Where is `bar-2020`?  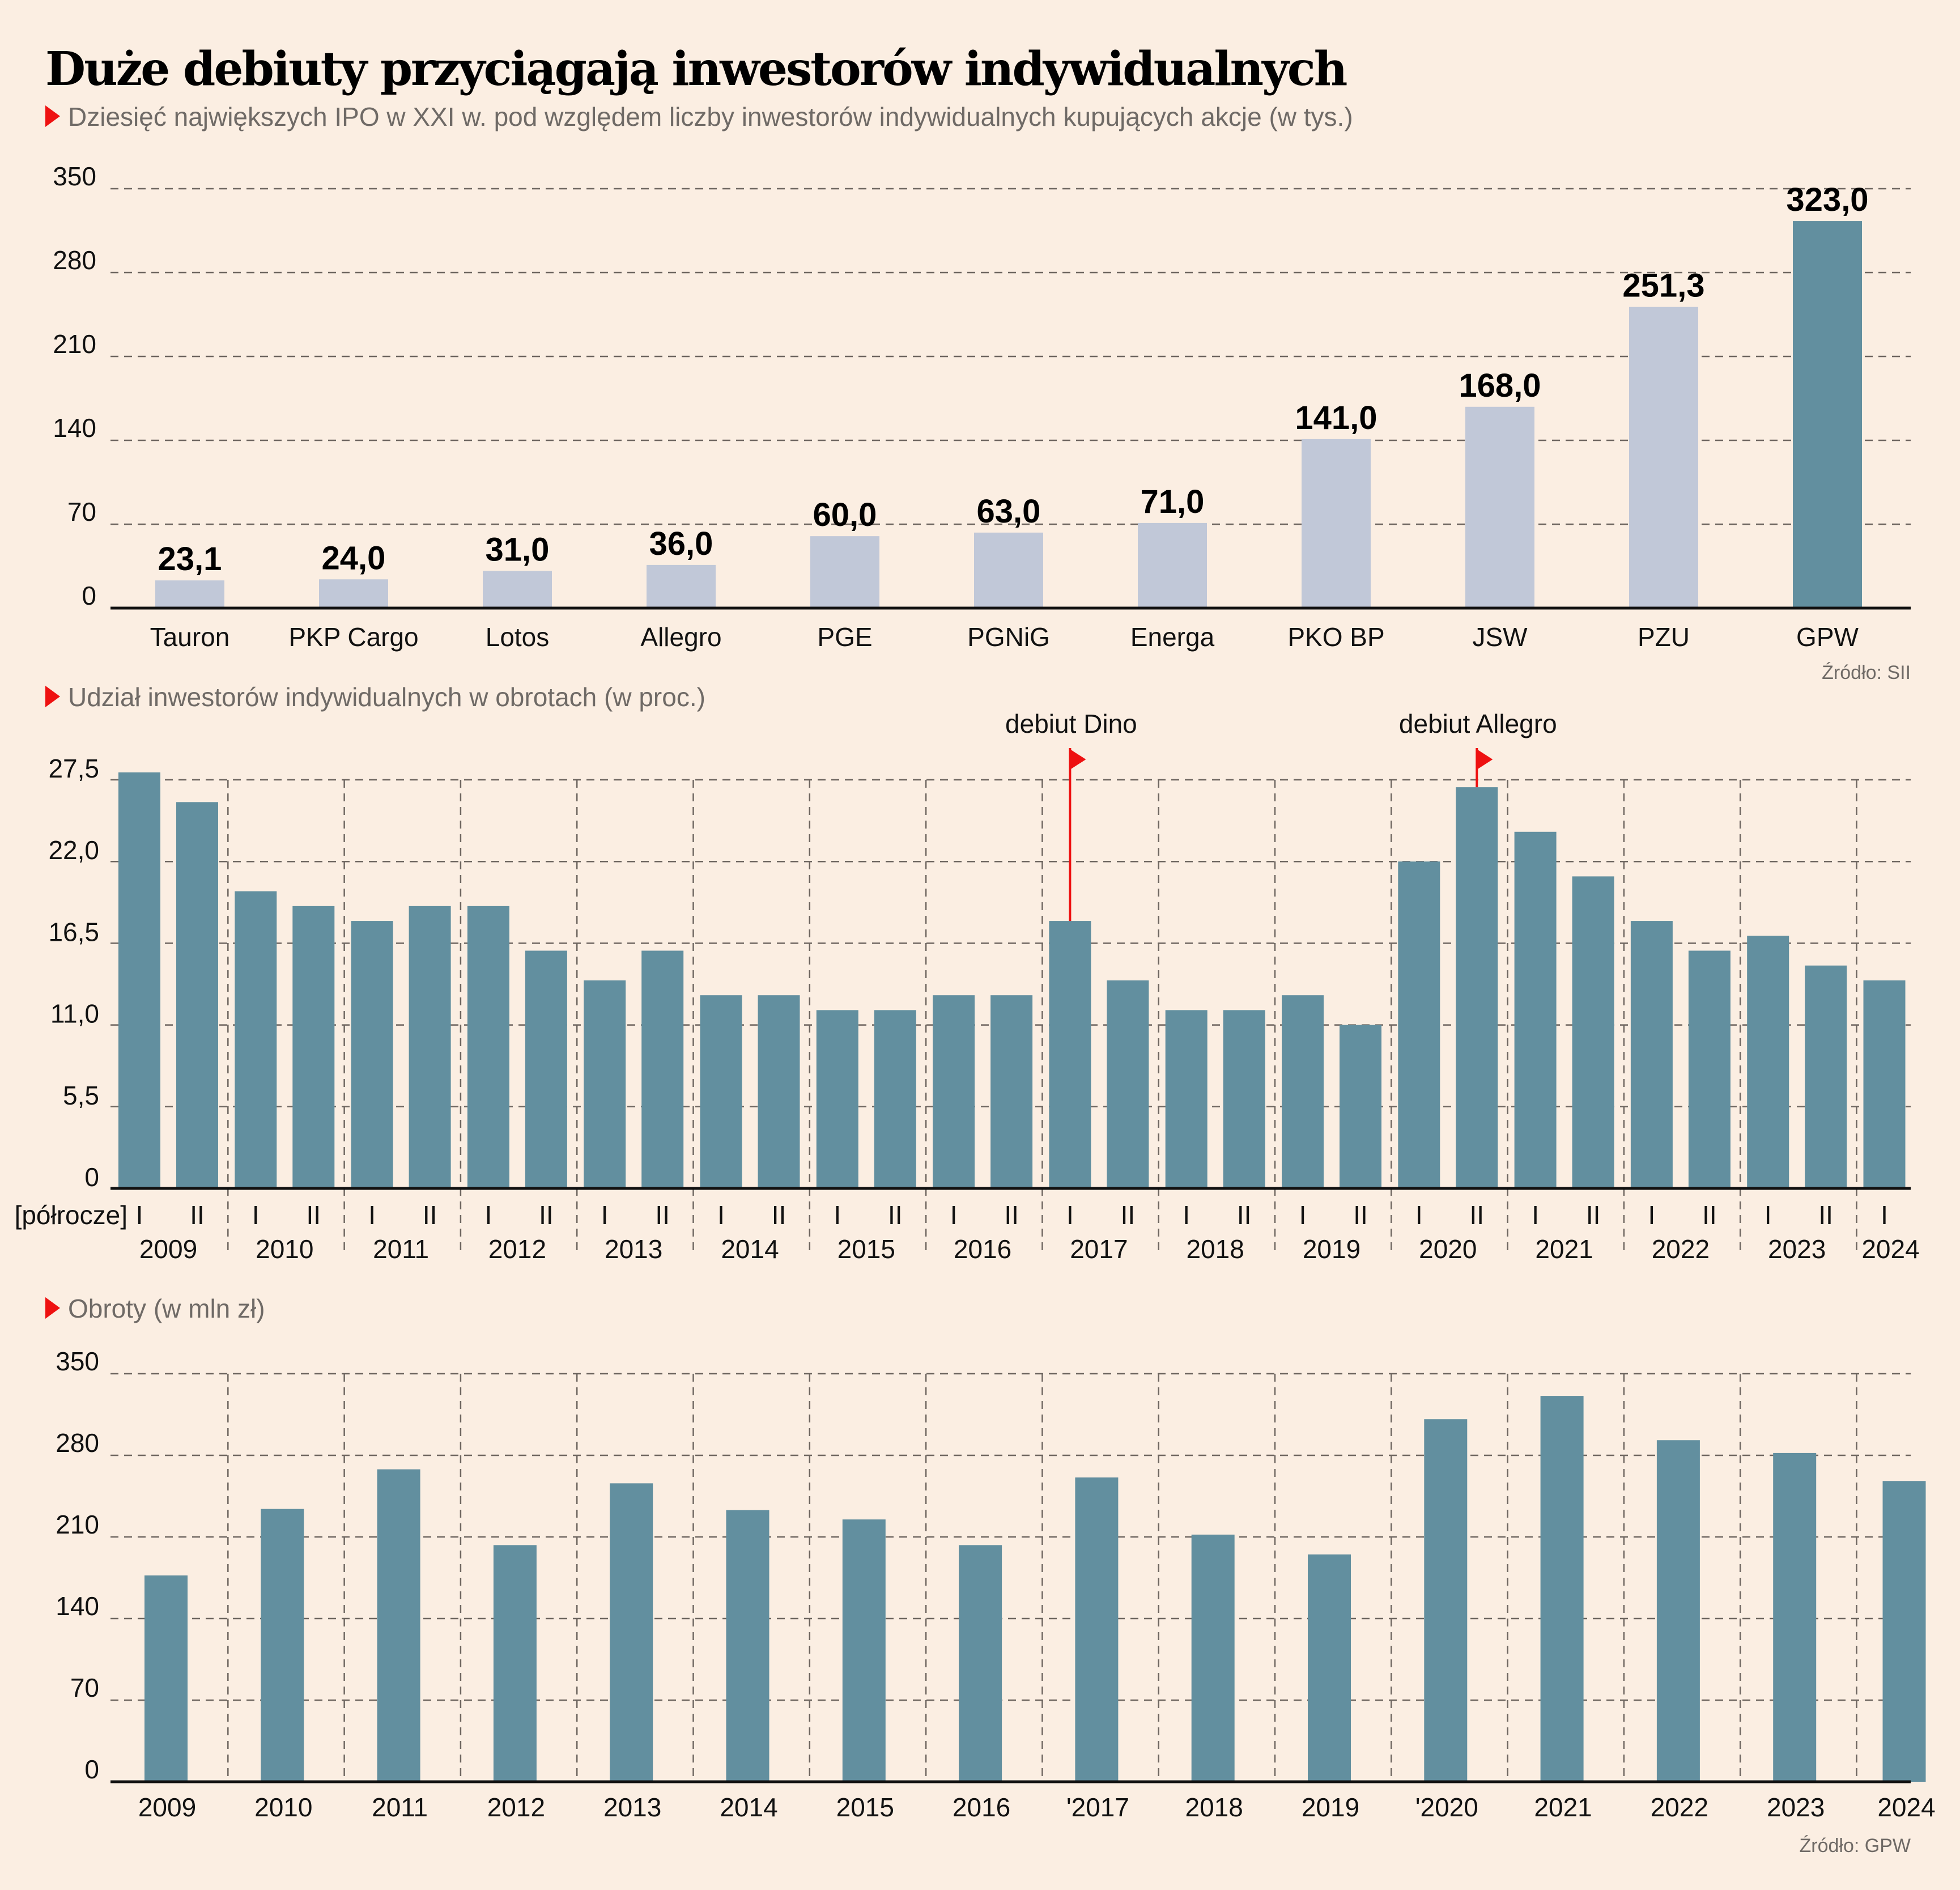
bar-2020 is located at coordinates (1446, 1601).